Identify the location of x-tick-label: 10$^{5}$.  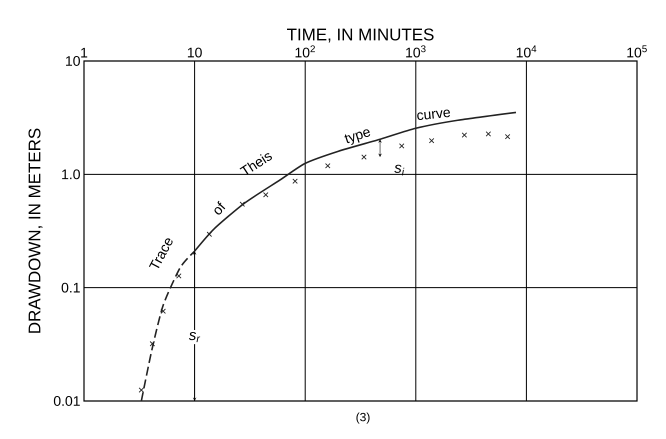
(637, 51).